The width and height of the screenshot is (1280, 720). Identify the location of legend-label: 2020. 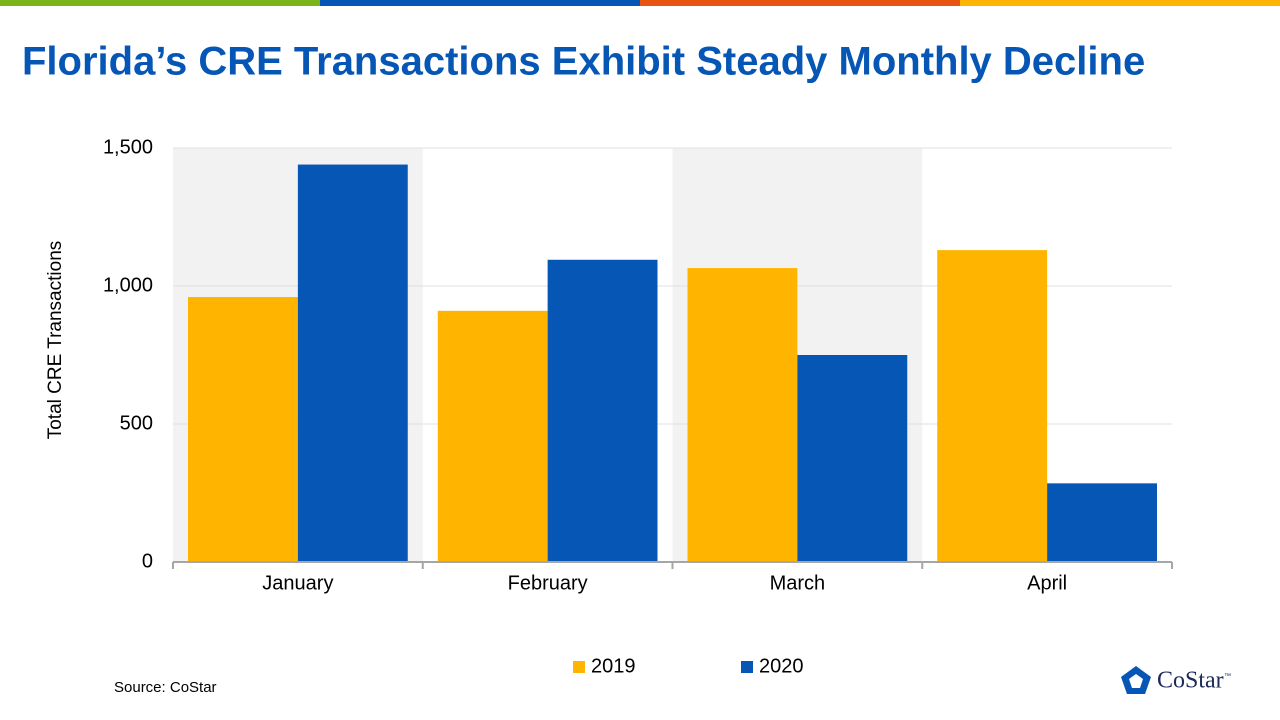
(781, 666).